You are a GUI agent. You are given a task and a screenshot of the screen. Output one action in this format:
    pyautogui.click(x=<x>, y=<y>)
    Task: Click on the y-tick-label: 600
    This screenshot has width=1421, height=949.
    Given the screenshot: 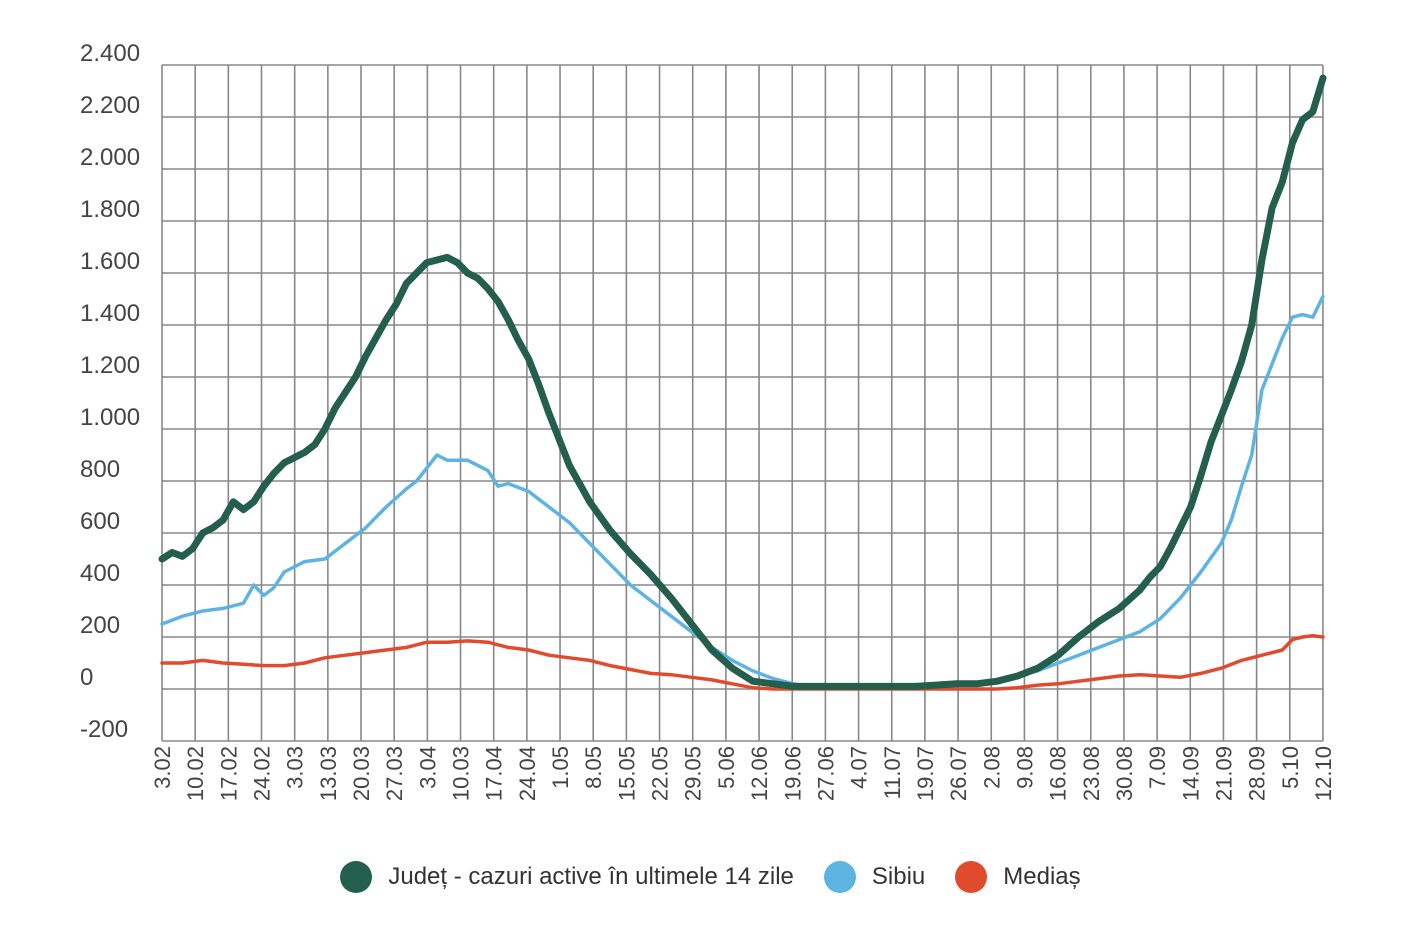 What is the action you would take?
    pyautogui.click(x=100, y=521)
    